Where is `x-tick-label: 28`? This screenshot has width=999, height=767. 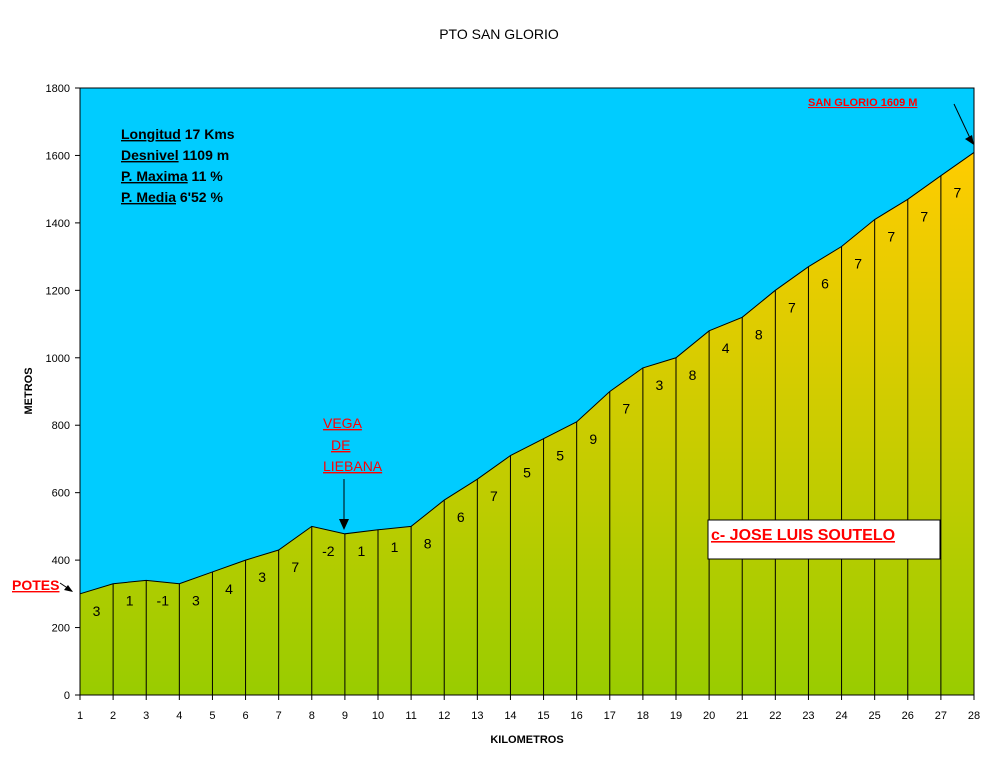 x-tick-label: 28 is located at coordinates (974, 716).